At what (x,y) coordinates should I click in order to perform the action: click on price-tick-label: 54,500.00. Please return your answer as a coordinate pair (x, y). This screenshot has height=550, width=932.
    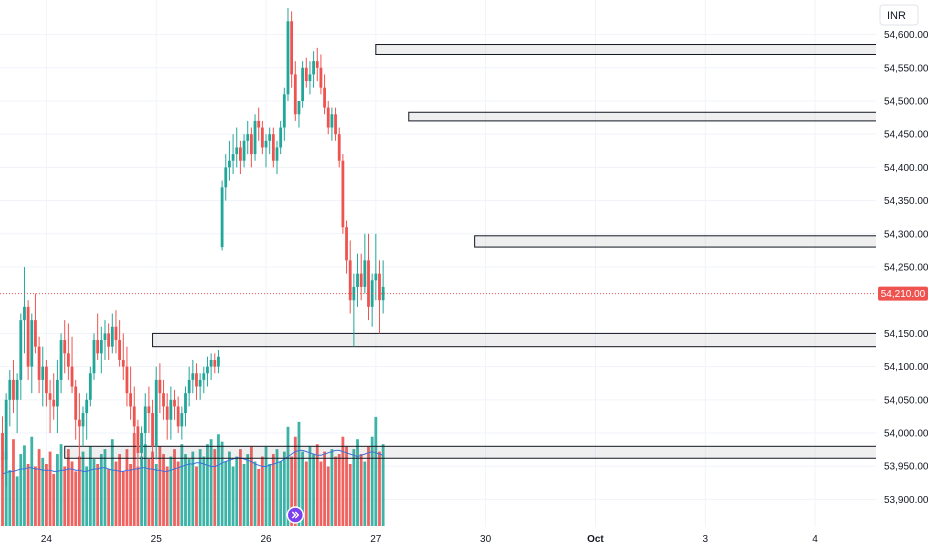
    Looking at the image, I should click on (906, 101).